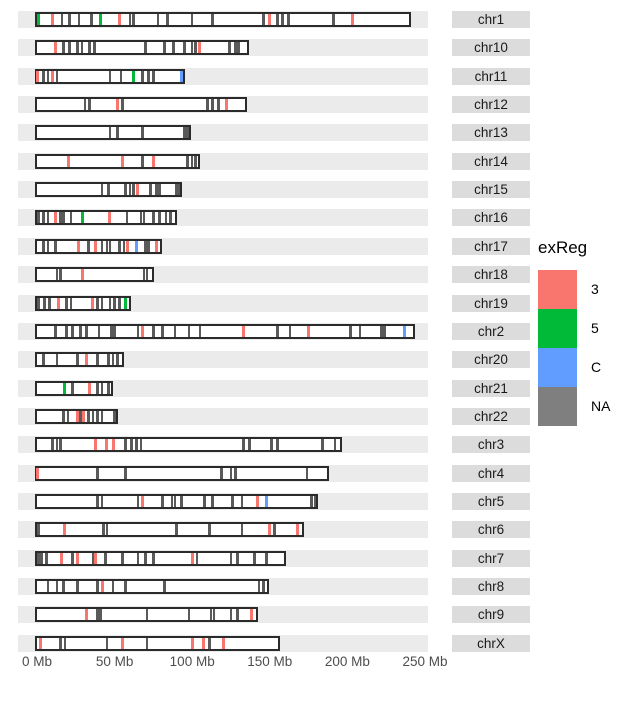 This screenshot has height=720, width=640. Describe the element at coordinates (491, 303) in the screenshot. I see `chromosome-label-strip: chr19` at that location.